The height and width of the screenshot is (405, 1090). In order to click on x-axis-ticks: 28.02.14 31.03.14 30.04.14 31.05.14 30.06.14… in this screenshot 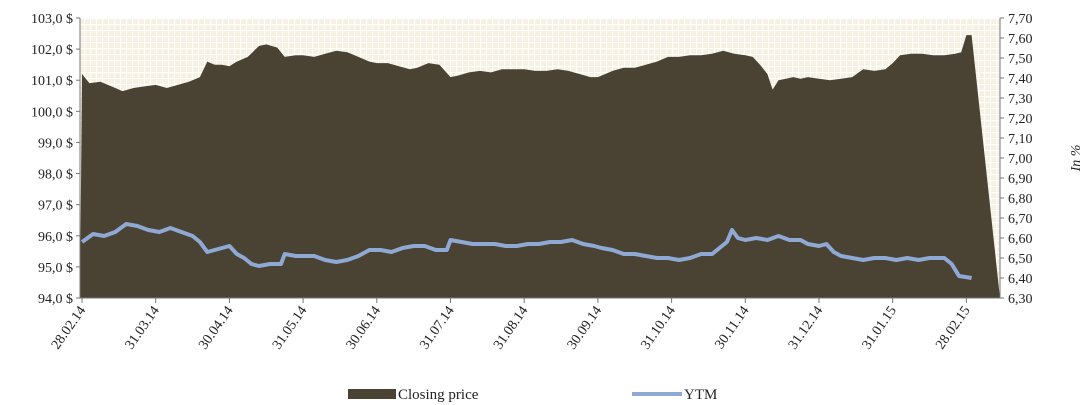, I will do `click(511, 325)`.